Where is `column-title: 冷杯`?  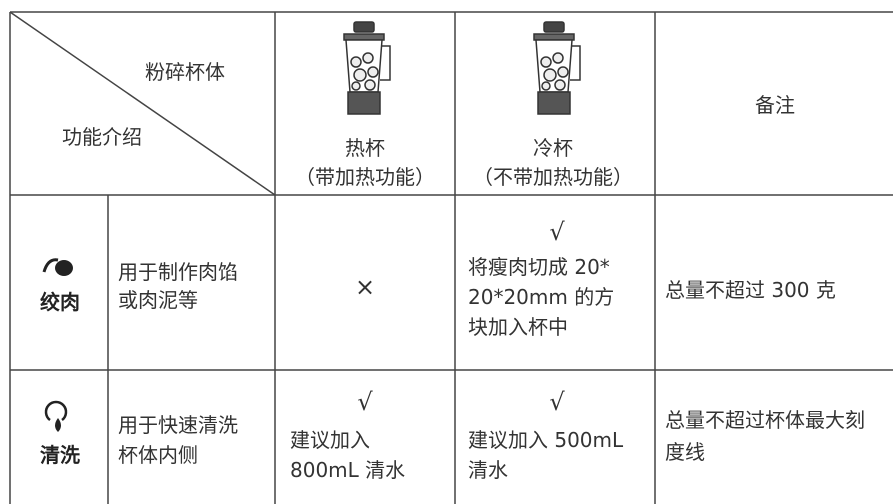
column-title: 冷杯 is located at coordinates (553, 148).